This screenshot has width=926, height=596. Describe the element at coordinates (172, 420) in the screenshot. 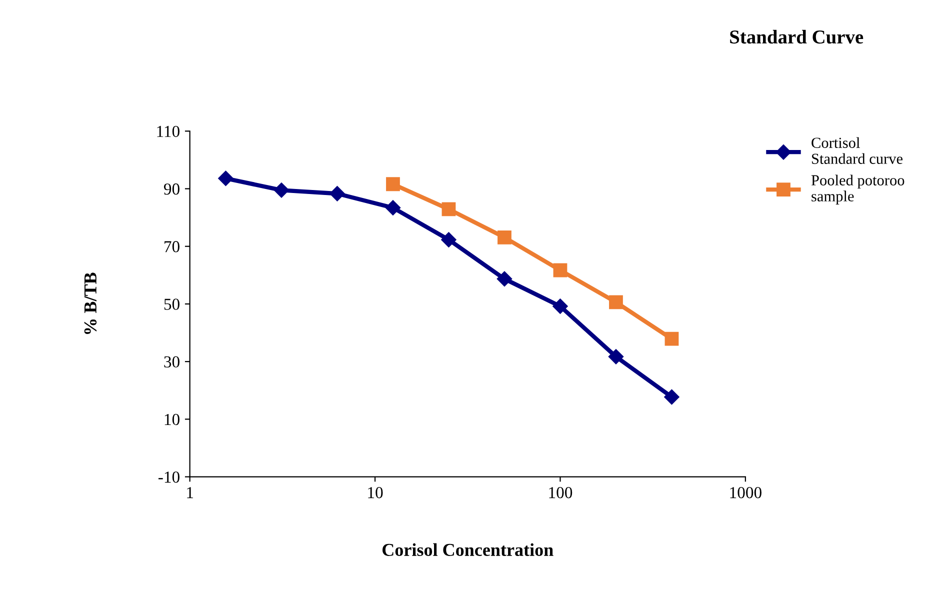

I see `y-tick-label: 10` at that location.